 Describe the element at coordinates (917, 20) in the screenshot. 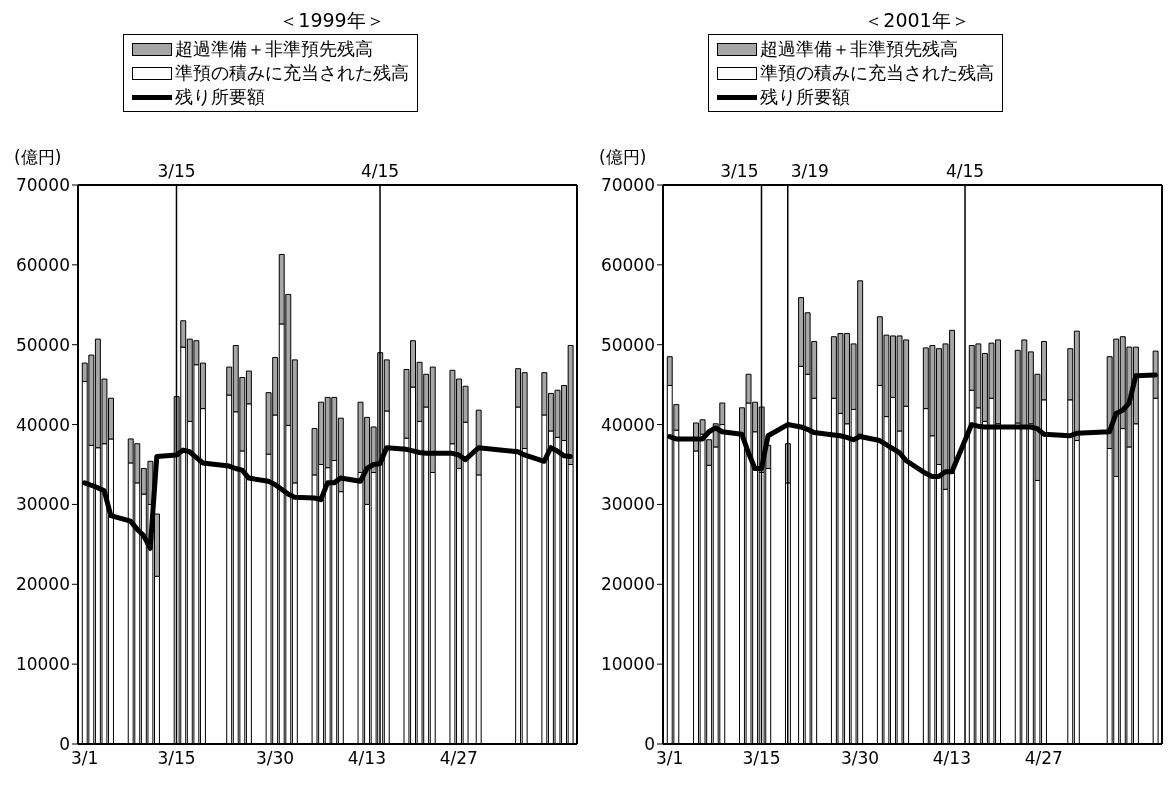

I see `chart-title: ＜2001年＞` at that location.